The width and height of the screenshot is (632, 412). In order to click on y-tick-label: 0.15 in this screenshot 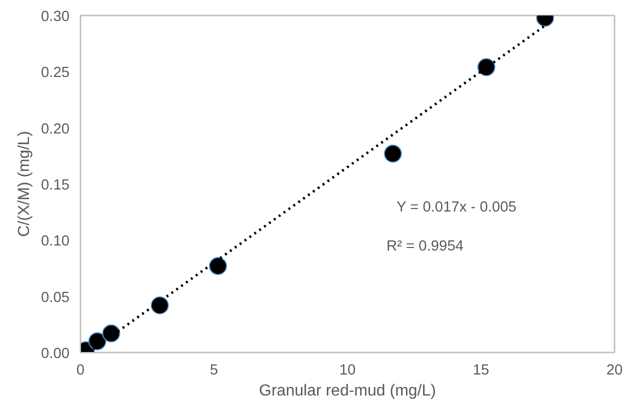, I will do `click(55, 186)`.